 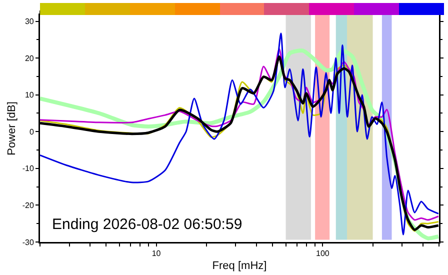 What do you see at coordinates (28, 205) in the screenshot?
I see `y-tick-label: -20` at bounding box center [28, 205].